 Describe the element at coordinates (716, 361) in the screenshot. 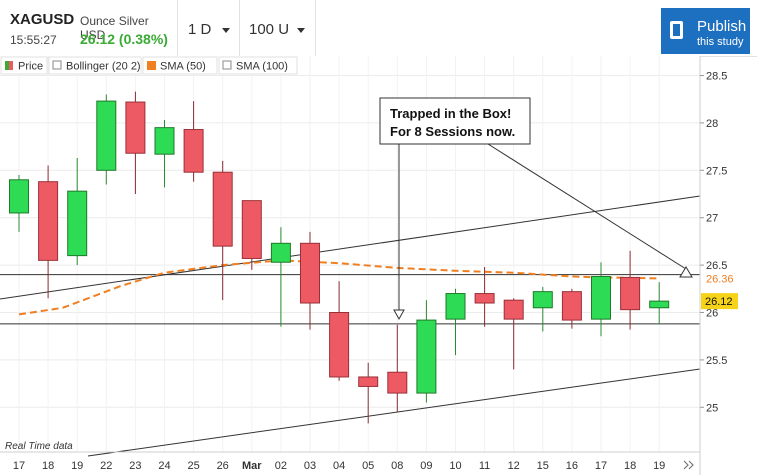

I see `y-tick-label: 25.5` at that location.